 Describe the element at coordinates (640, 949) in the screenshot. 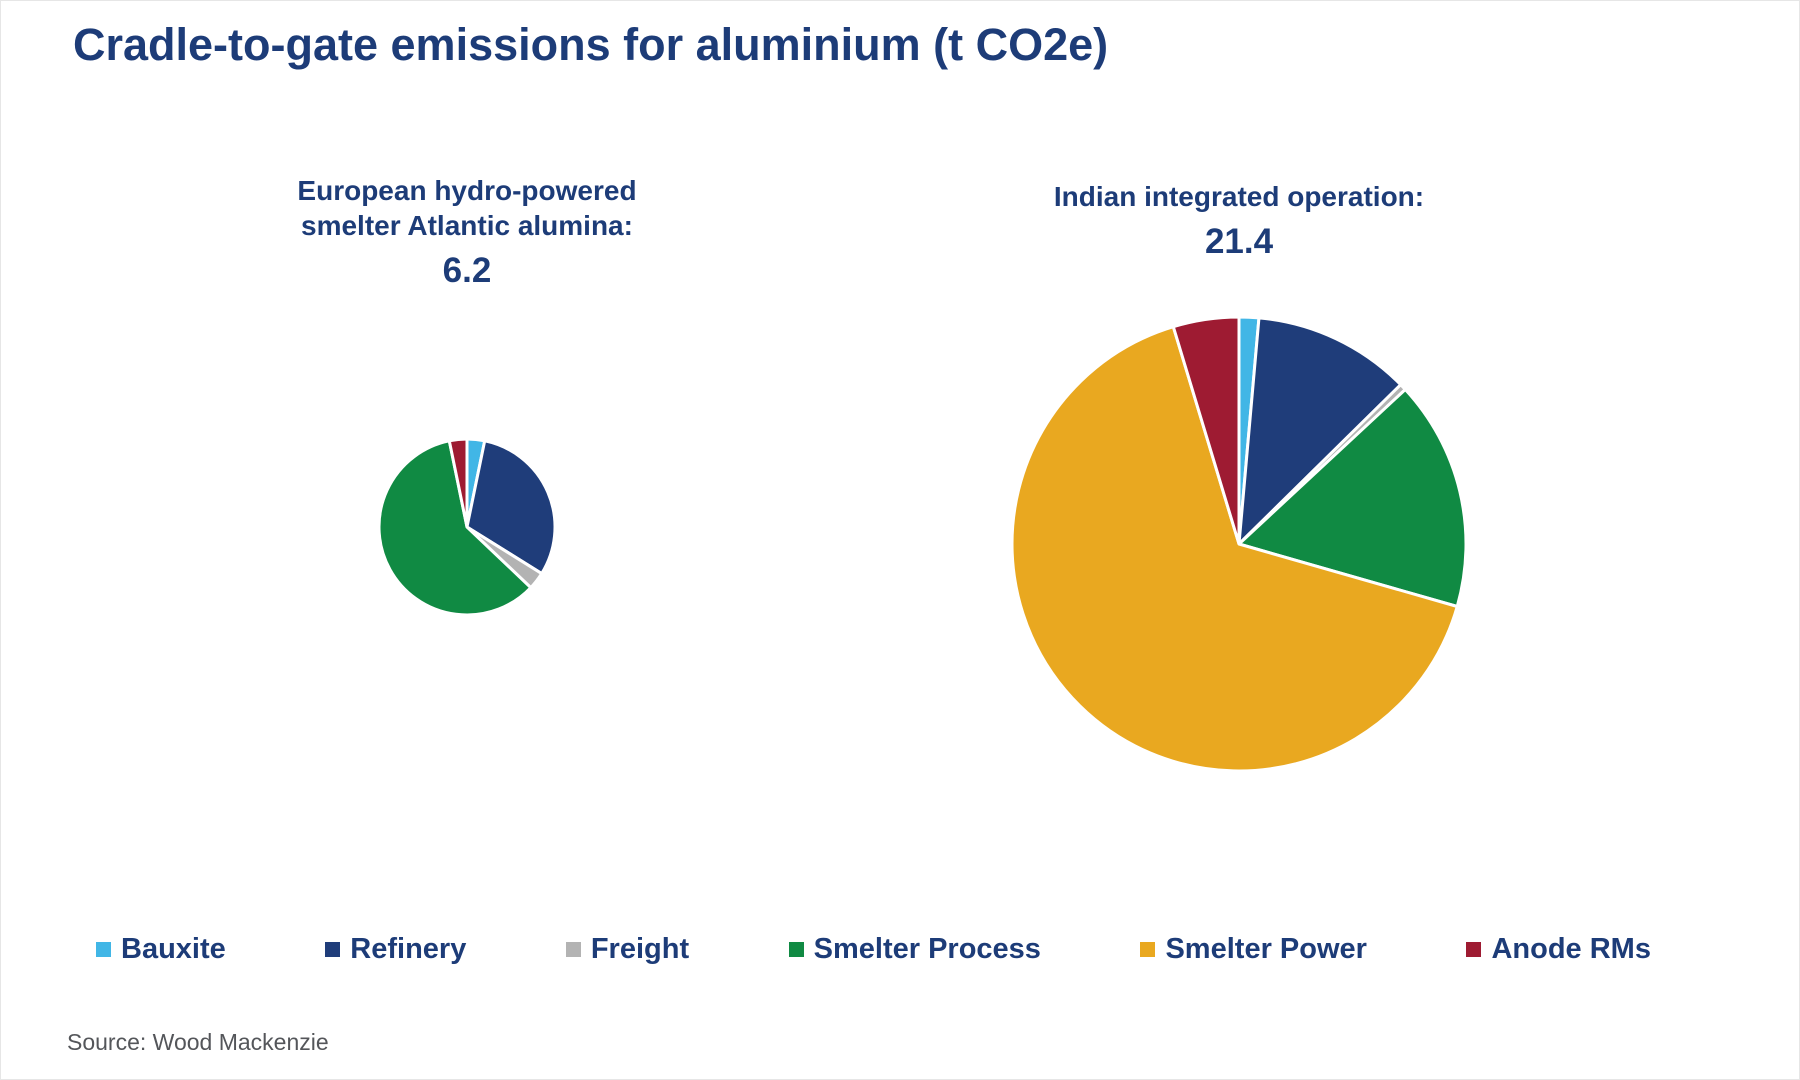

I see `legend-label: Freight` at that location.